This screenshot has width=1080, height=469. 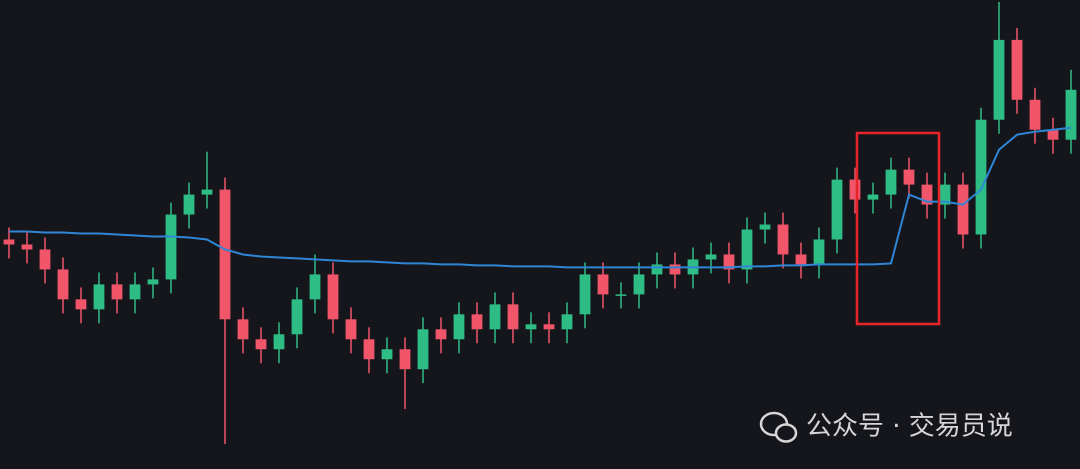 What do you see at coordinates (909, 427) in the screenshot?
I see `watermark: 公众号 · 交易员说` at bounding box center [909, 427].